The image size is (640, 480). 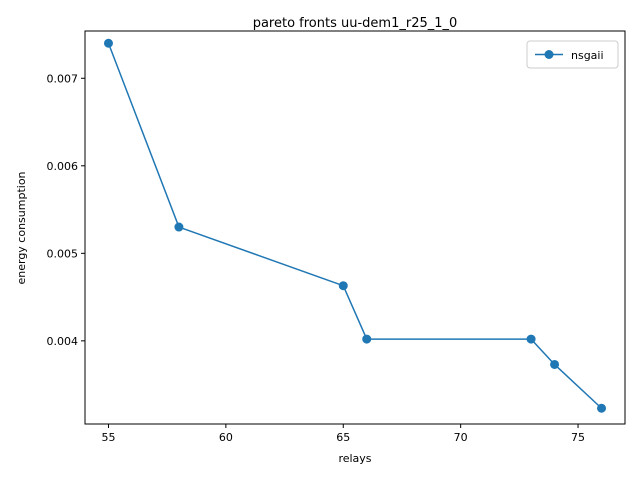 I want to click on x-axis-label: relays, so click(x=354, y=458).